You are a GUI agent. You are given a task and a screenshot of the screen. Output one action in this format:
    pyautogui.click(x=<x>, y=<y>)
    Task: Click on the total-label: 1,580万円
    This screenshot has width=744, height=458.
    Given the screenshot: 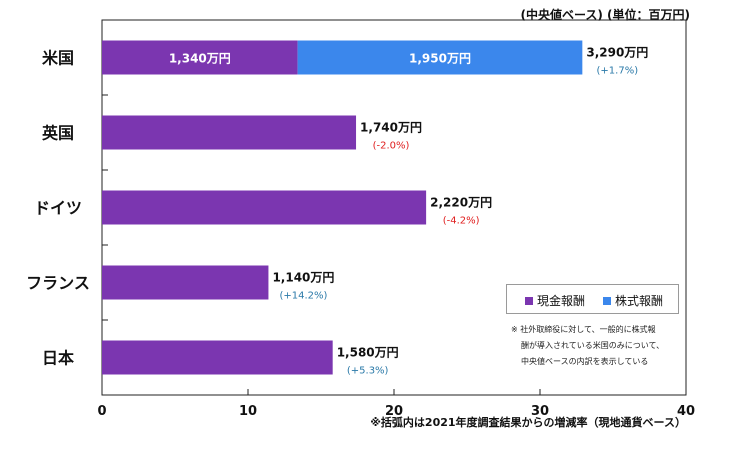 What is the action you would take?
    pyautogui.click(x=368, y=353)
    